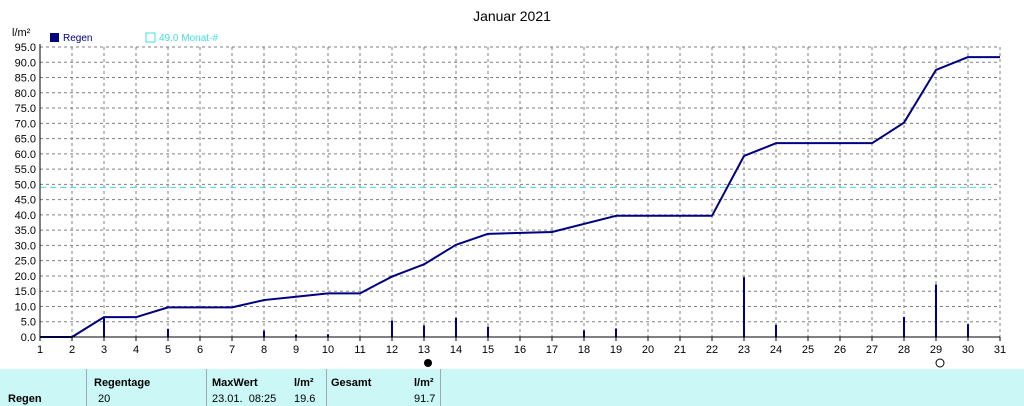 The image size is (1024, 406). I want to click on x-tick-label: 16, so click(520, 350).